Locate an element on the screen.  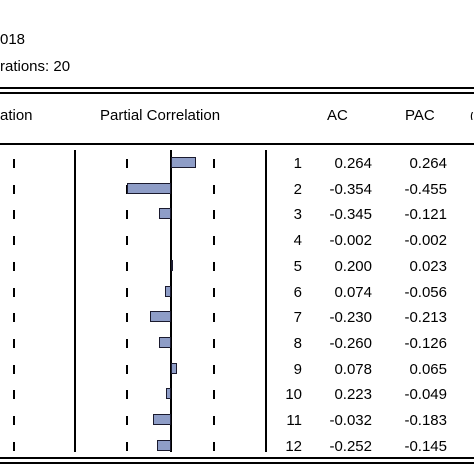
ac-value: -0.032 is located at coordinates (350, 420).